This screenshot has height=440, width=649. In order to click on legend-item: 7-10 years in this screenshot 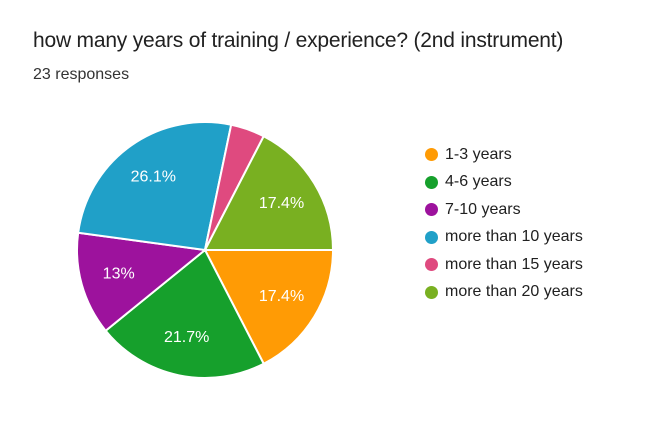, I will do `click(504, 210)`.